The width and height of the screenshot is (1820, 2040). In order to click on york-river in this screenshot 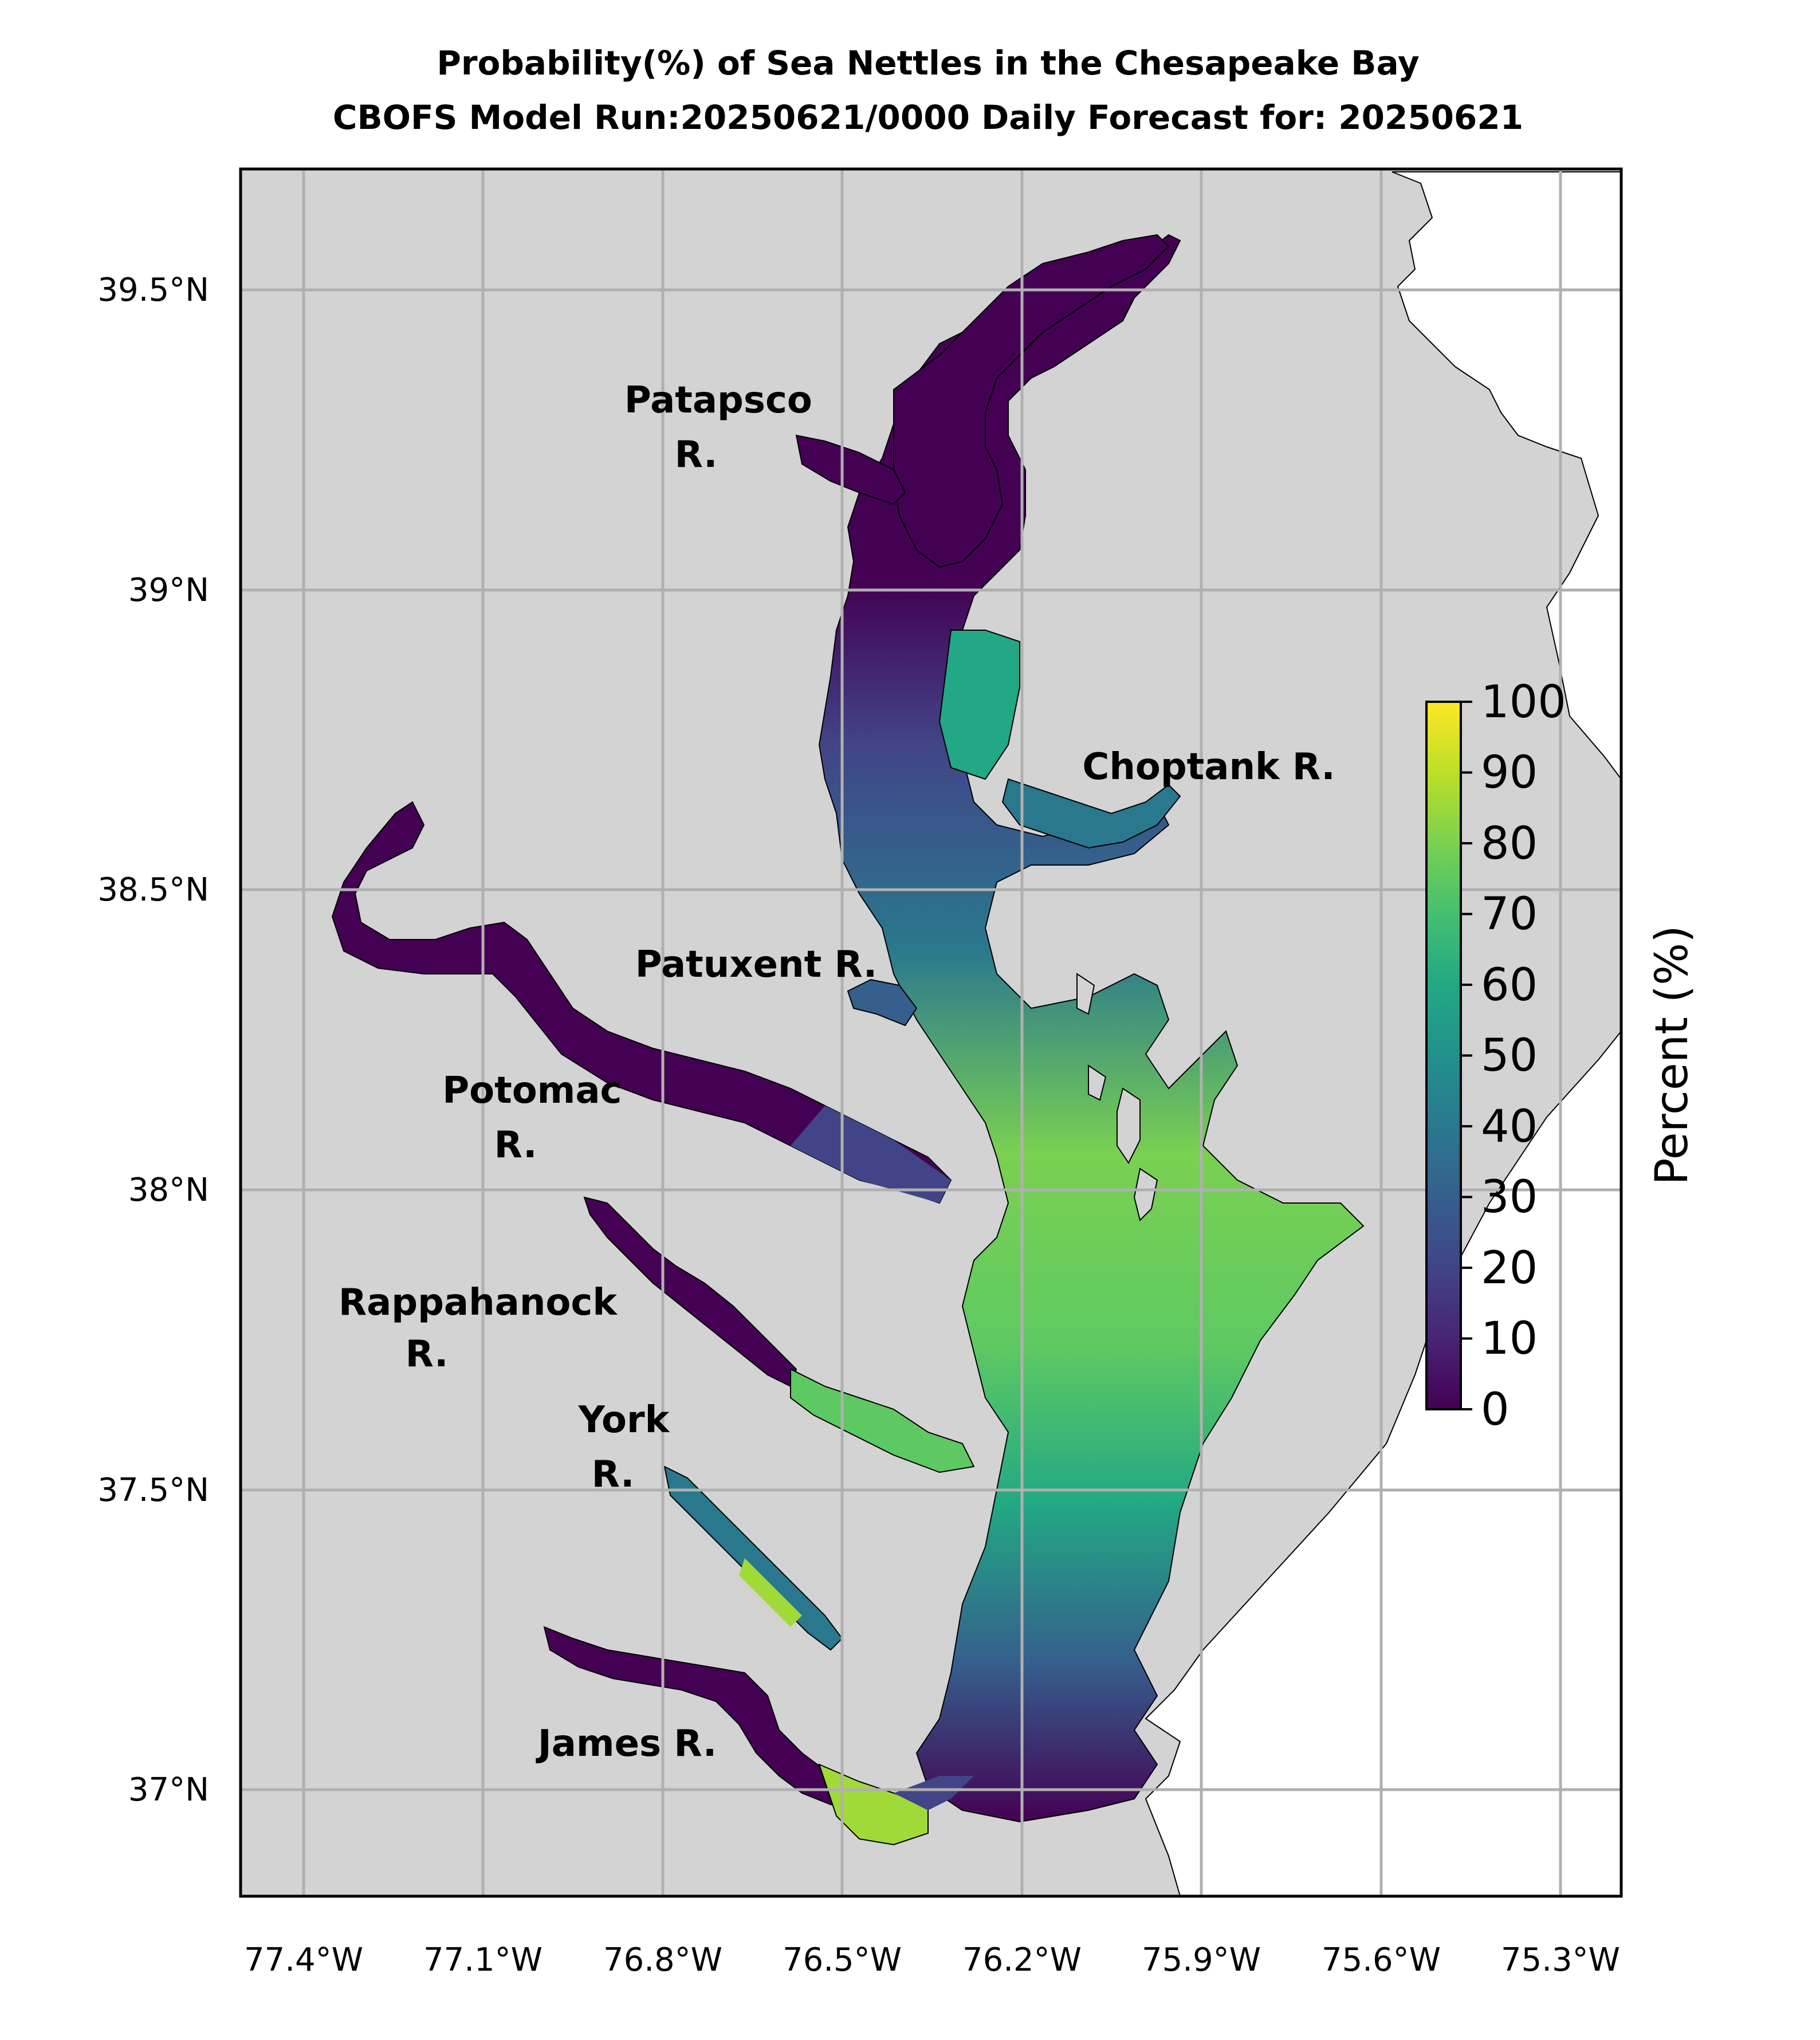, I will do `click(753, 1558)`.